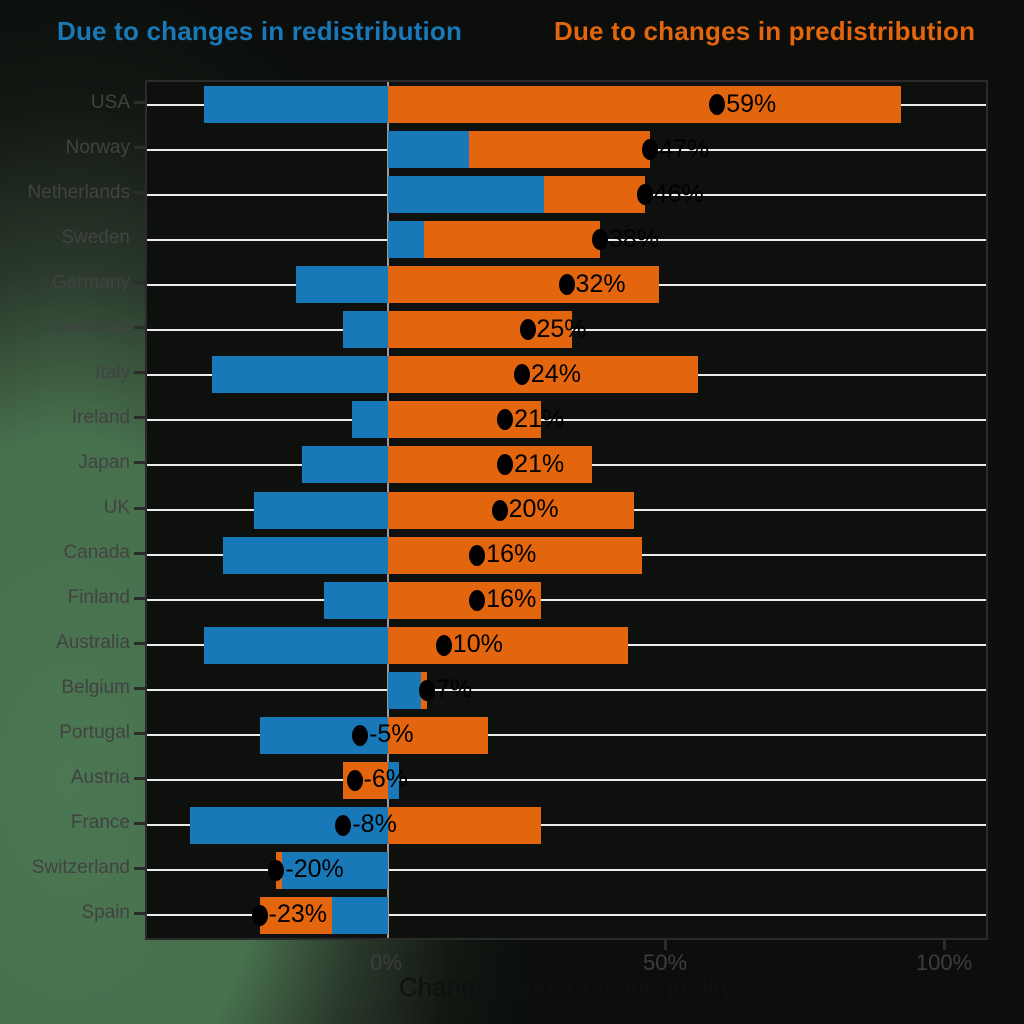 The width and height of the screenshot is (1024, 1024). Describe the element at coordinates (561, 328) in the screenshot. I see `net-change-label: 25%` at that location.